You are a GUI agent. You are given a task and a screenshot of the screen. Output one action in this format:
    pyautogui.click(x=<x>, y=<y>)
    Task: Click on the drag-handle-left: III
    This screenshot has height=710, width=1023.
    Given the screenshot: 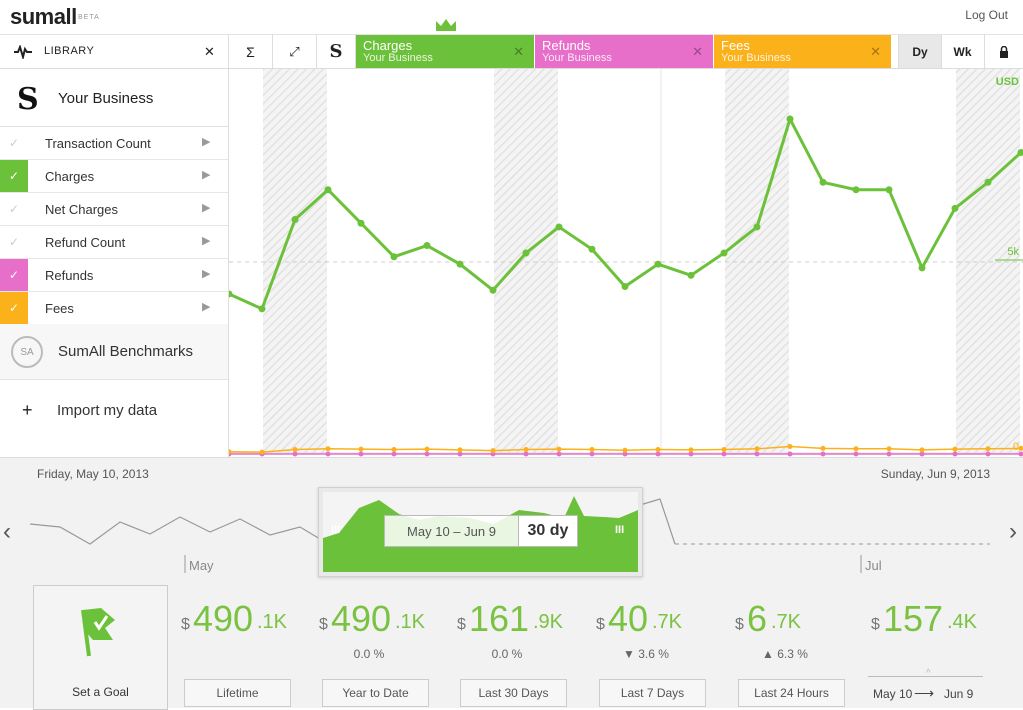 What is the action you would take?
    pyautogui.click(x=335, y=530)
    